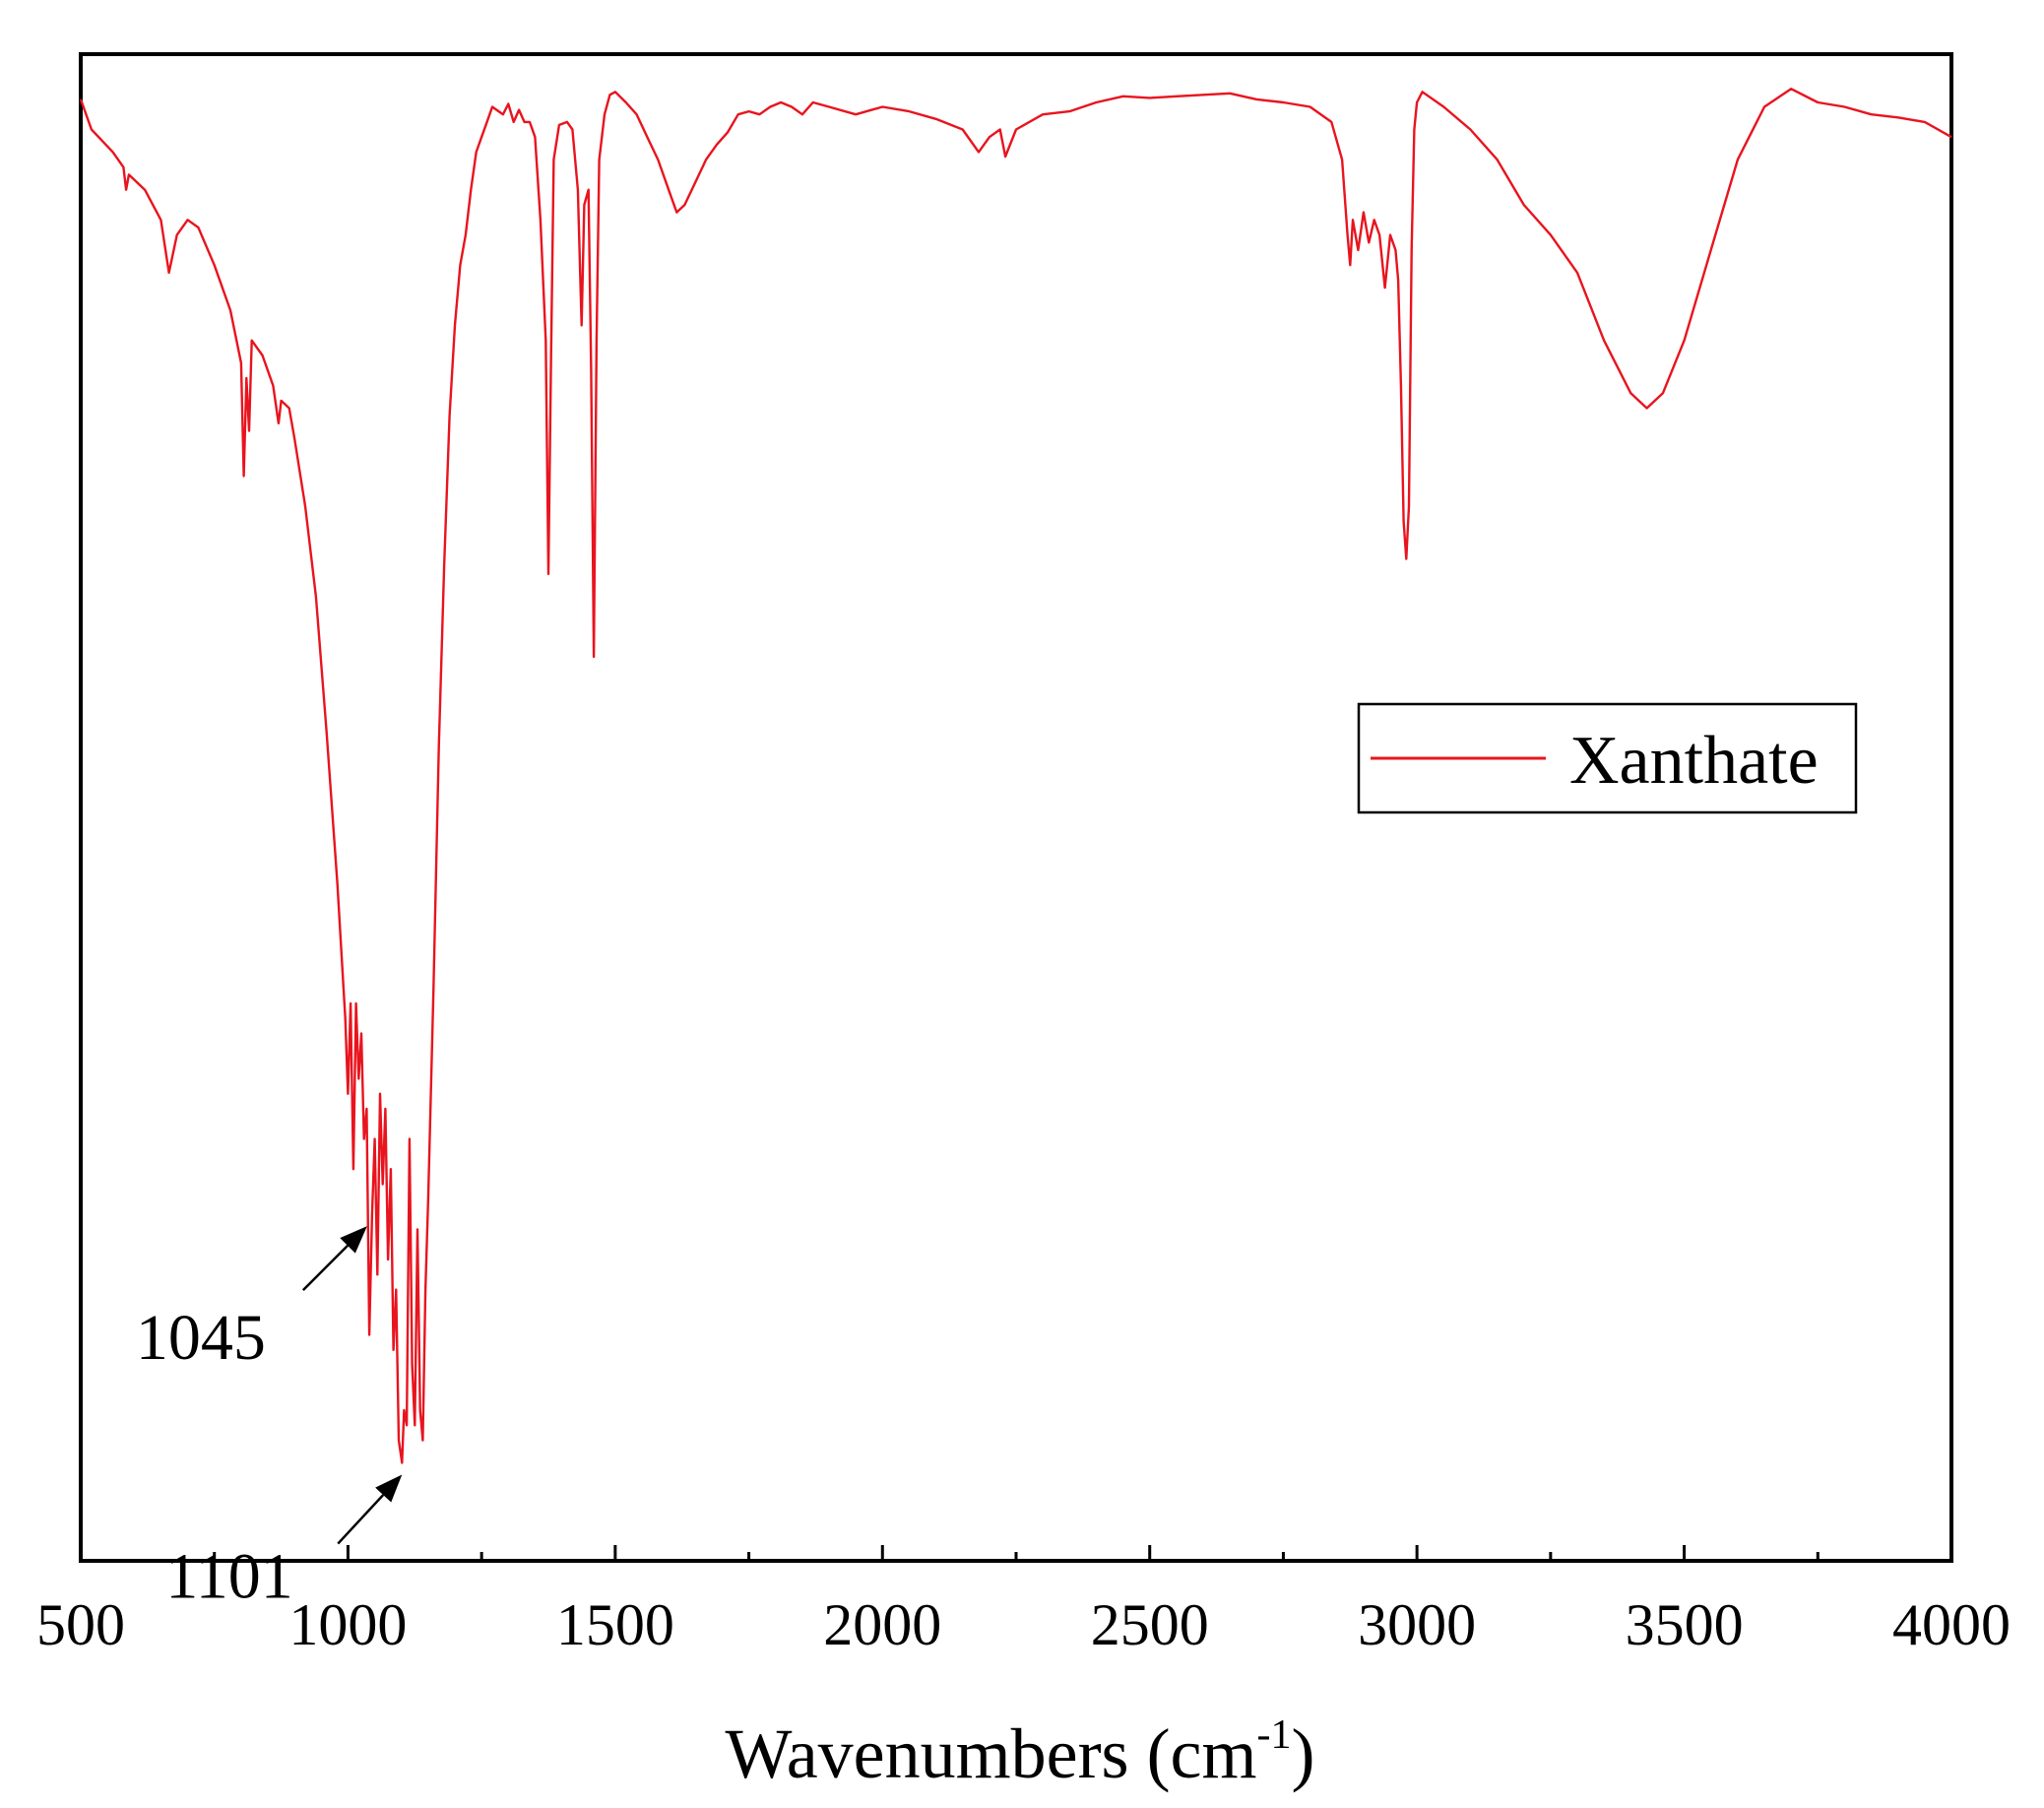 This screenshot has height=1808, width=2044. I want to click on x-axis-title-superscript: -1, so click(1274, 1735).